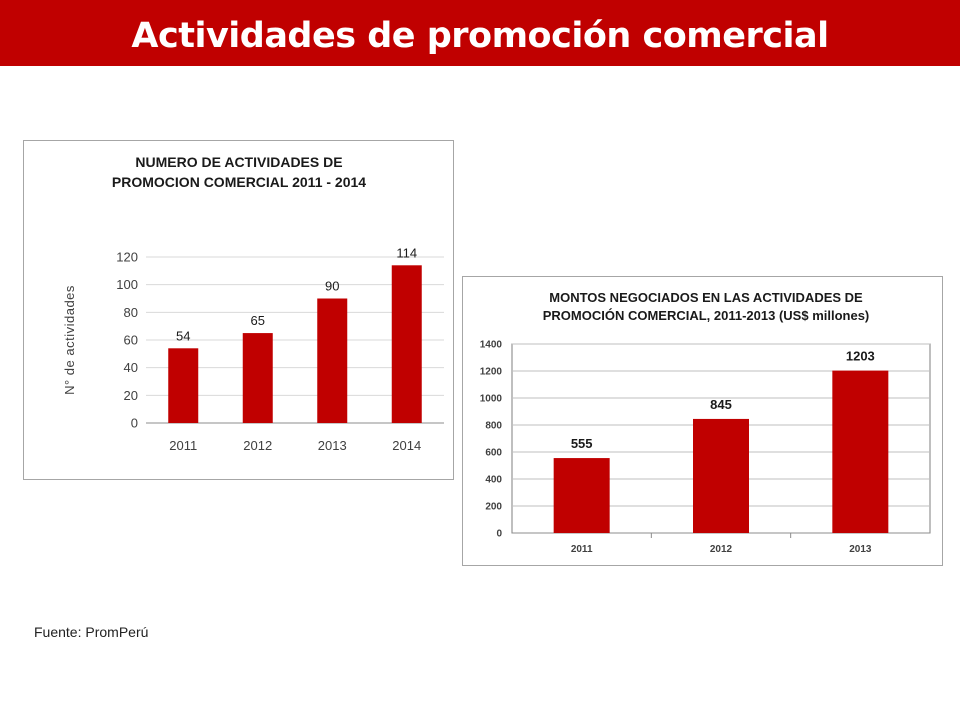  What do you see at coordinates (134, 423) in the screenshot?
I see `chart1-y-tick-label: 0` at bounding box center [134, 423].